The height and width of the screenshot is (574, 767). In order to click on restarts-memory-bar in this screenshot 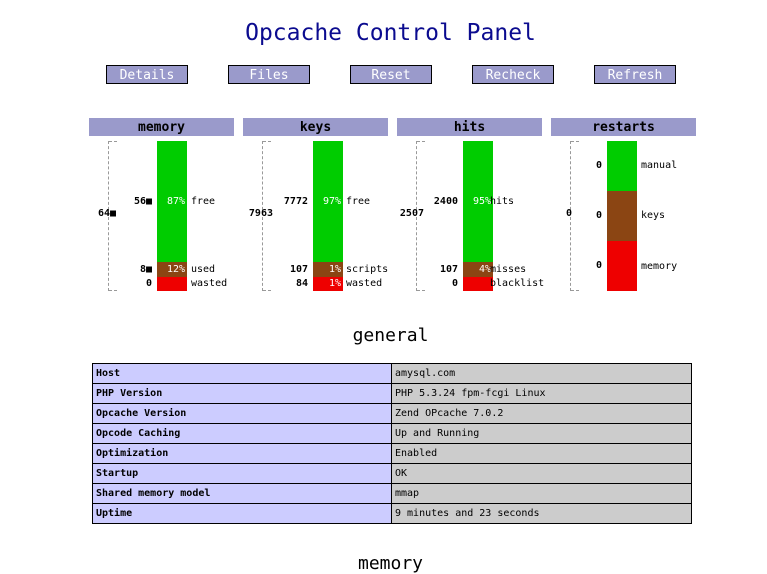, I will do `click(622, 266)`.